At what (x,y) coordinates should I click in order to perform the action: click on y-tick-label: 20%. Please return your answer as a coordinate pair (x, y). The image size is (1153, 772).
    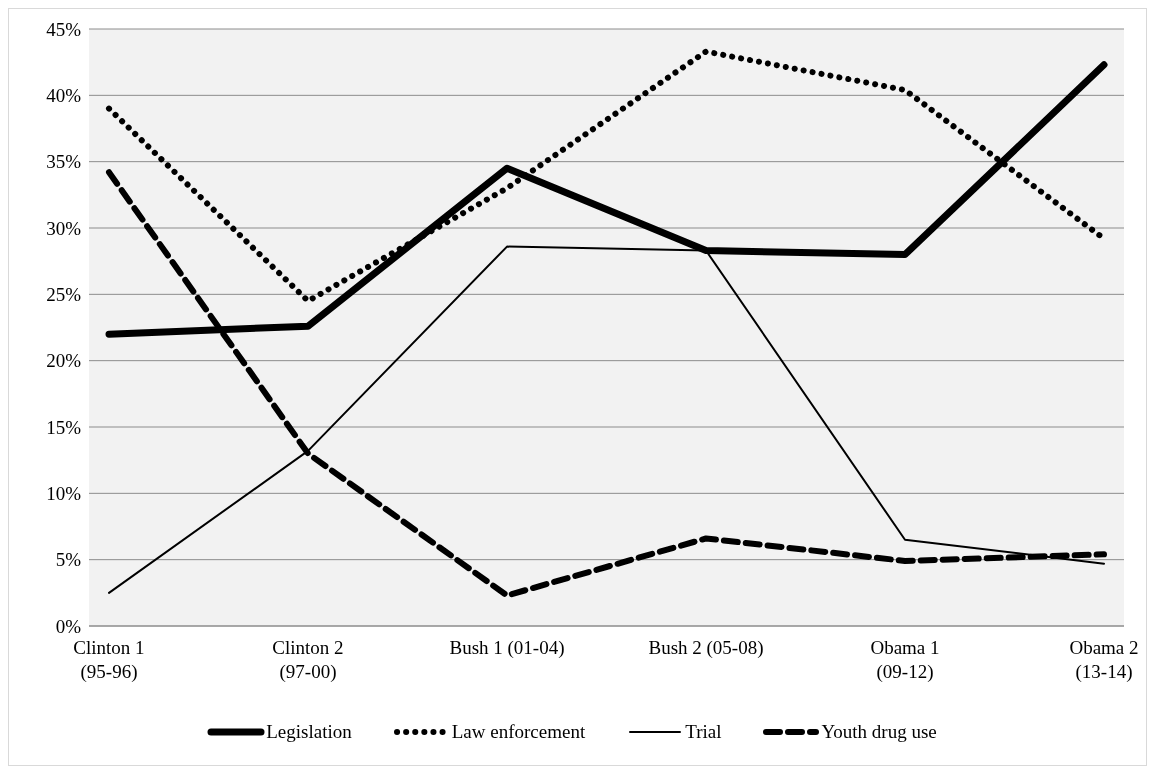
    Looking at the image, I should click on (64, 361).